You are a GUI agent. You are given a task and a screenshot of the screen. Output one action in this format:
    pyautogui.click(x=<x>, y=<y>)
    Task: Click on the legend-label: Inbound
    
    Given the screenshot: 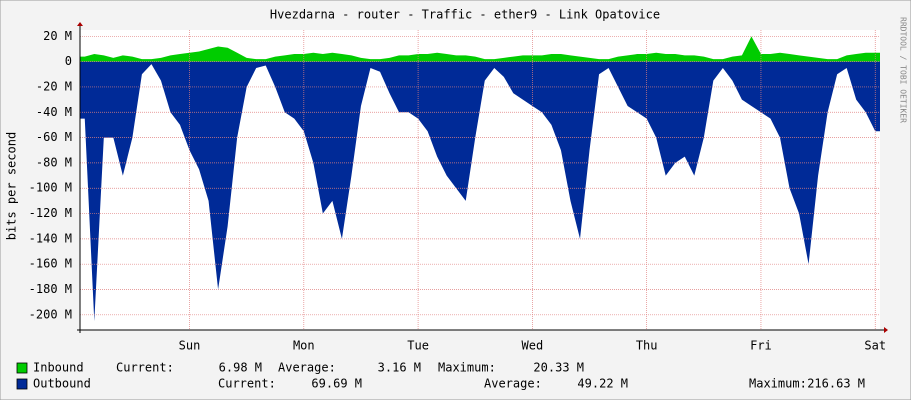 What is the action you would take?
    pyautogui.click(x=58, y=368)
    